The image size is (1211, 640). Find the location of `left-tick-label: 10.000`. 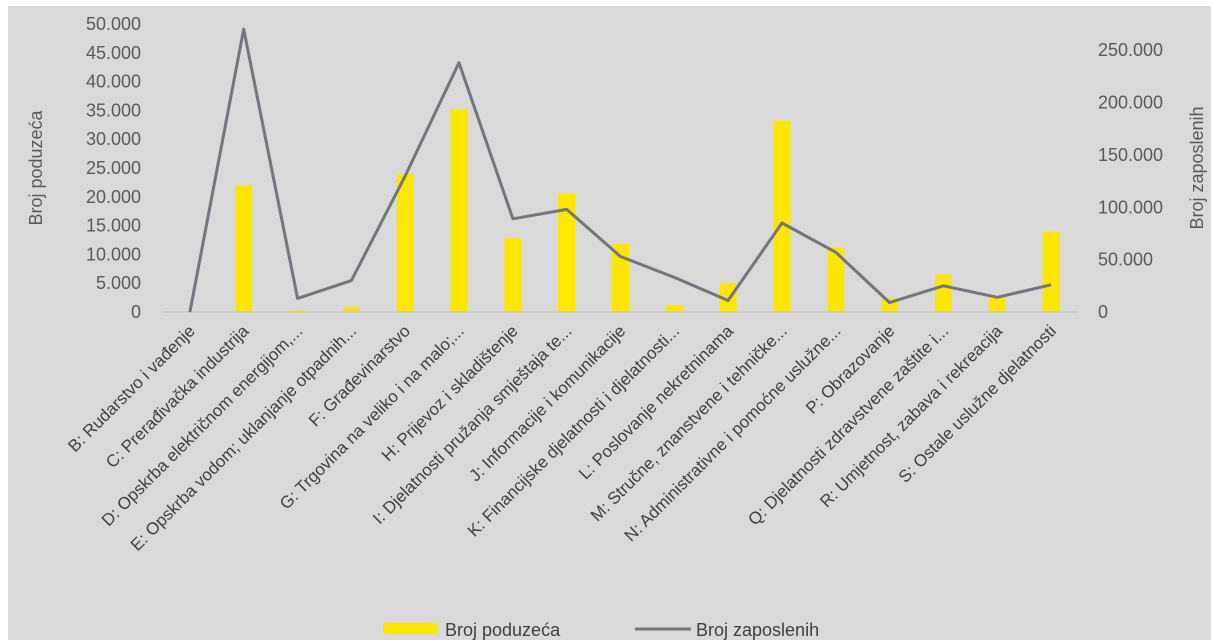

left-tick-label: 10.000 is located at coordinates (113, 254).